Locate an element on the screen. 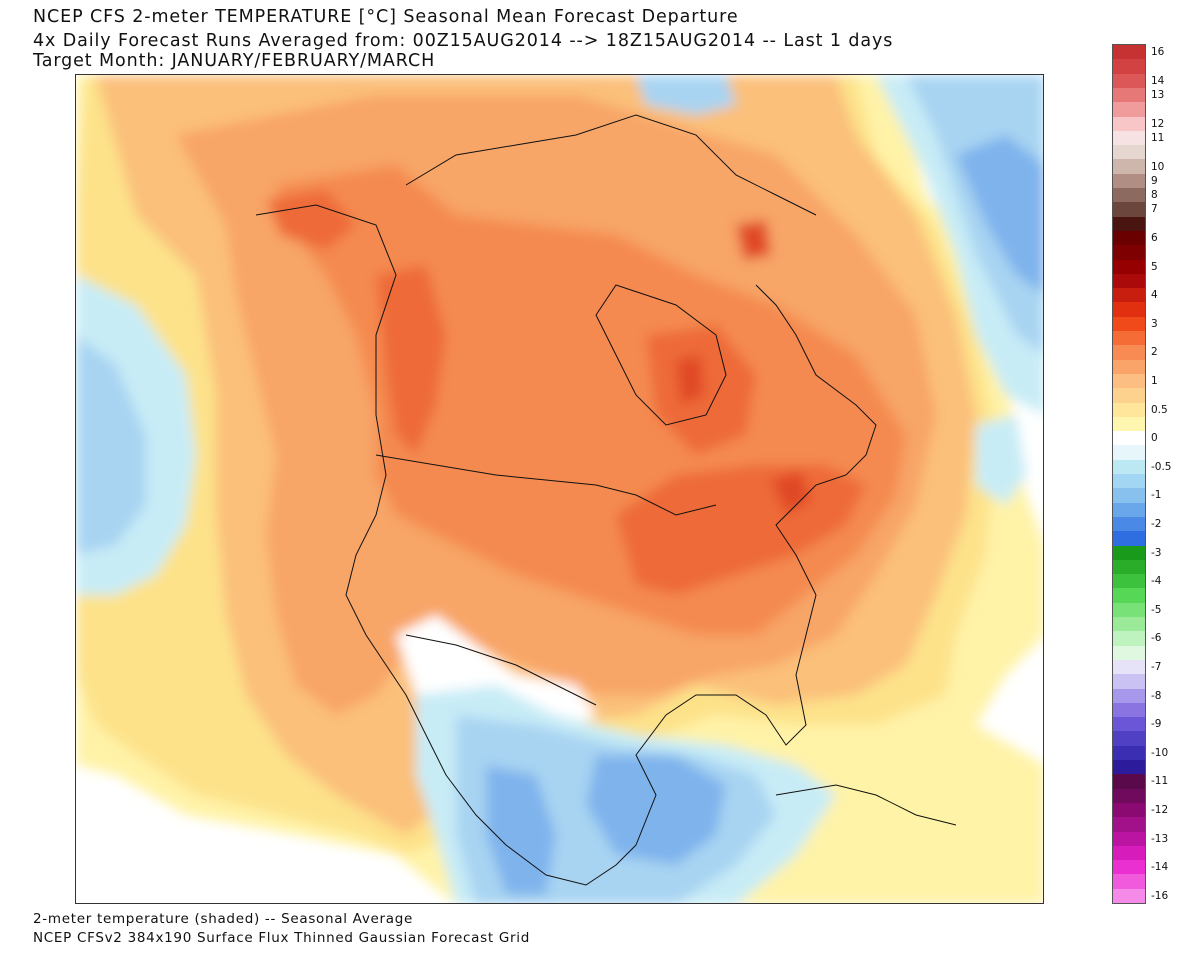 The height and width of the screenshot is (960, 1200). coastline-arctic is located at coordinates (611, 165).